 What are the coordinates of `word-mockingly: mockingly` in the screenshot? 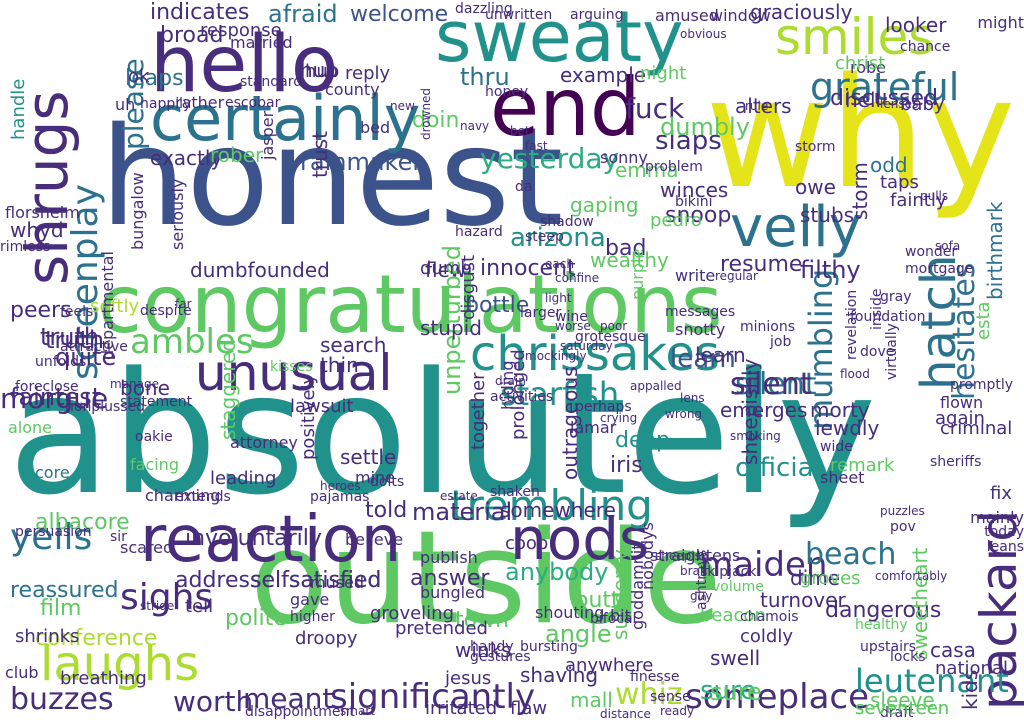 It's located at (556, 356).